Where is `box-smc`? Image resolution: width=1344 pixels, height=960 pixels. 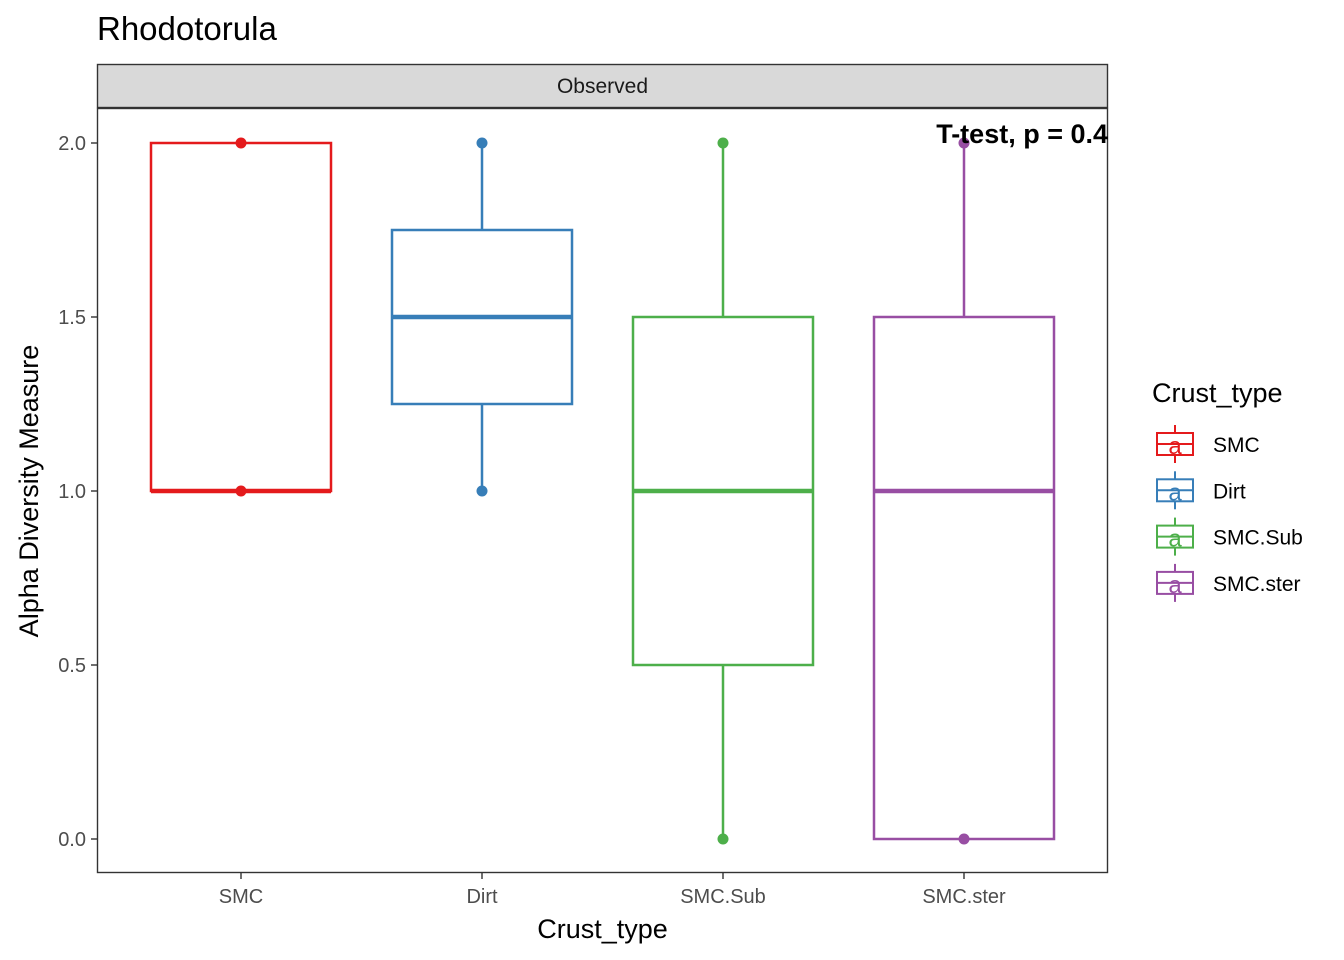
box-smc is located at coordinates (241, 317).